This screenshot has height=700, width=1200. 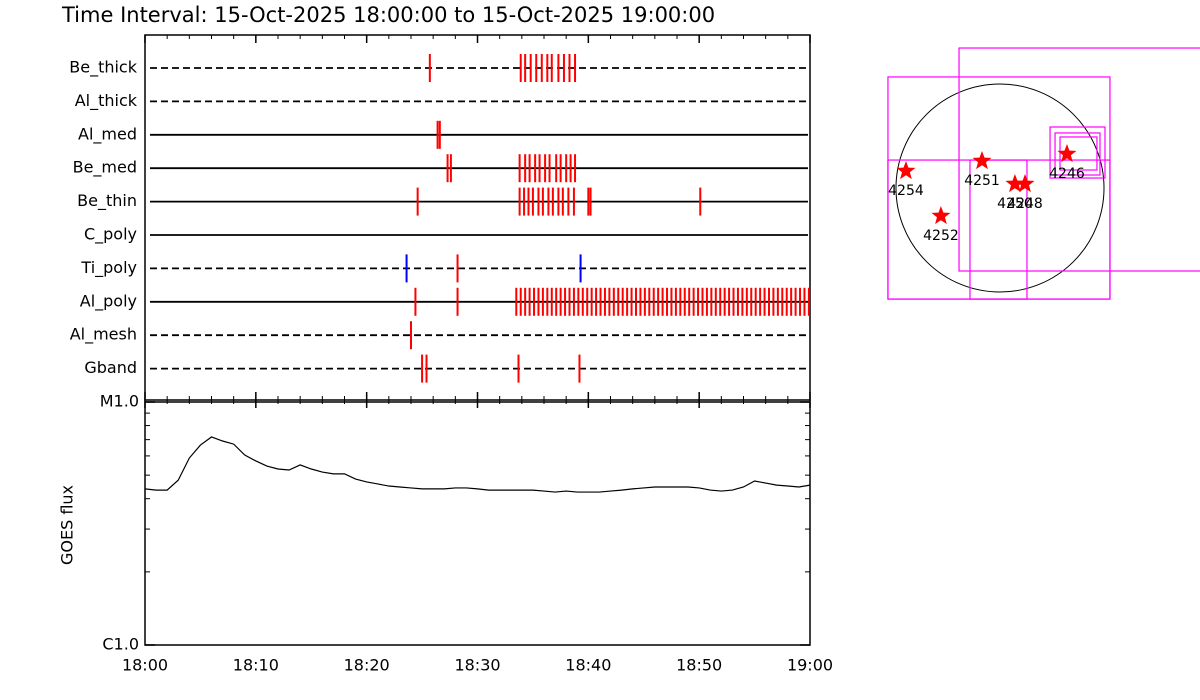 What do you see at coordinates (588, 665) in the screenshot?
I see `x-tick-label: 18:40` at bounding box center [588, 665].